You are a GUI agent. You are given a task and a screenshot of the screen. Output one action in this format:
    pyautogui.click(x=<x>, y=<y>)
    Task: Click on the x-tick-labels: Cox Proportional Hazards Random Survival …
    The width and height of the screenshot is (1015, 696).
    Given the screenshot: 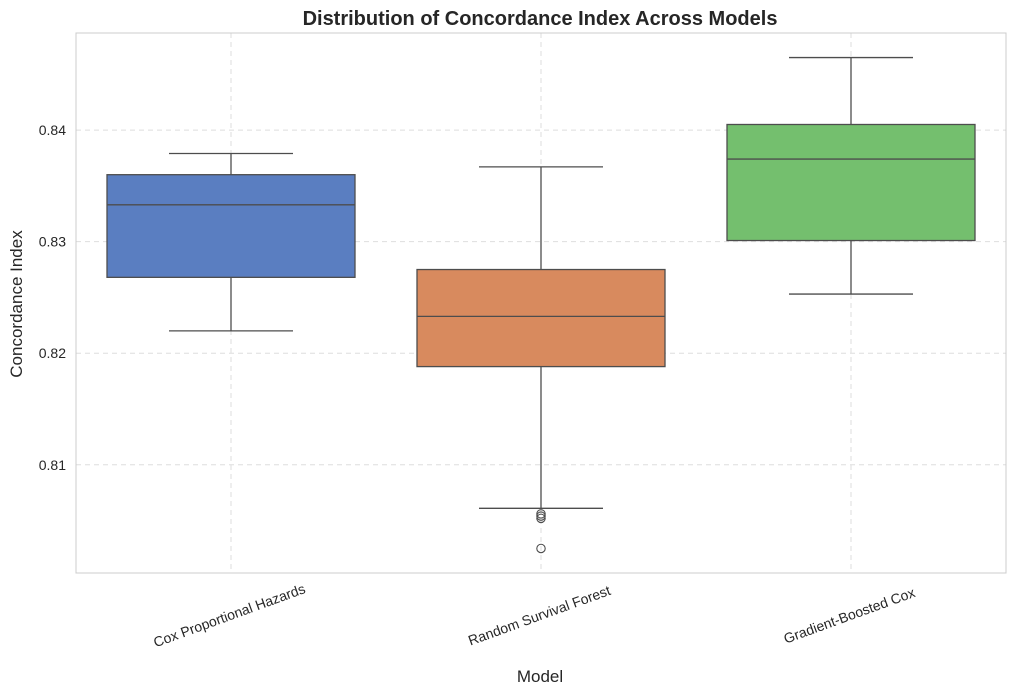 What is the action you would take?
    pyautogui.click(x=534, y=615)
    